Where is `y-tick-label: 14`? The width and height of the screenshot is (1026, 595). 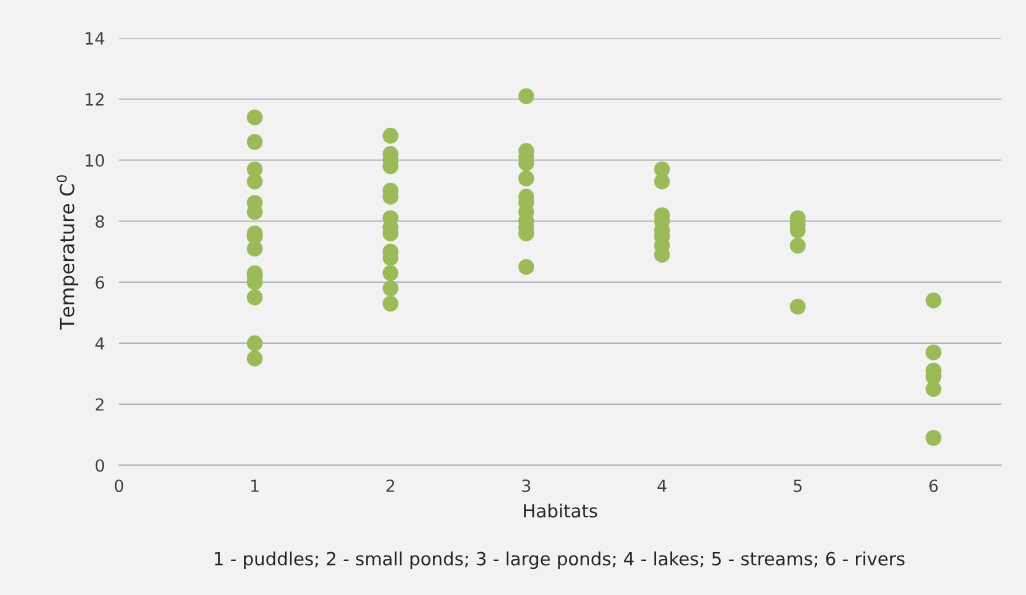
y-tick-label: 14 is located at coordinates (95, 38).